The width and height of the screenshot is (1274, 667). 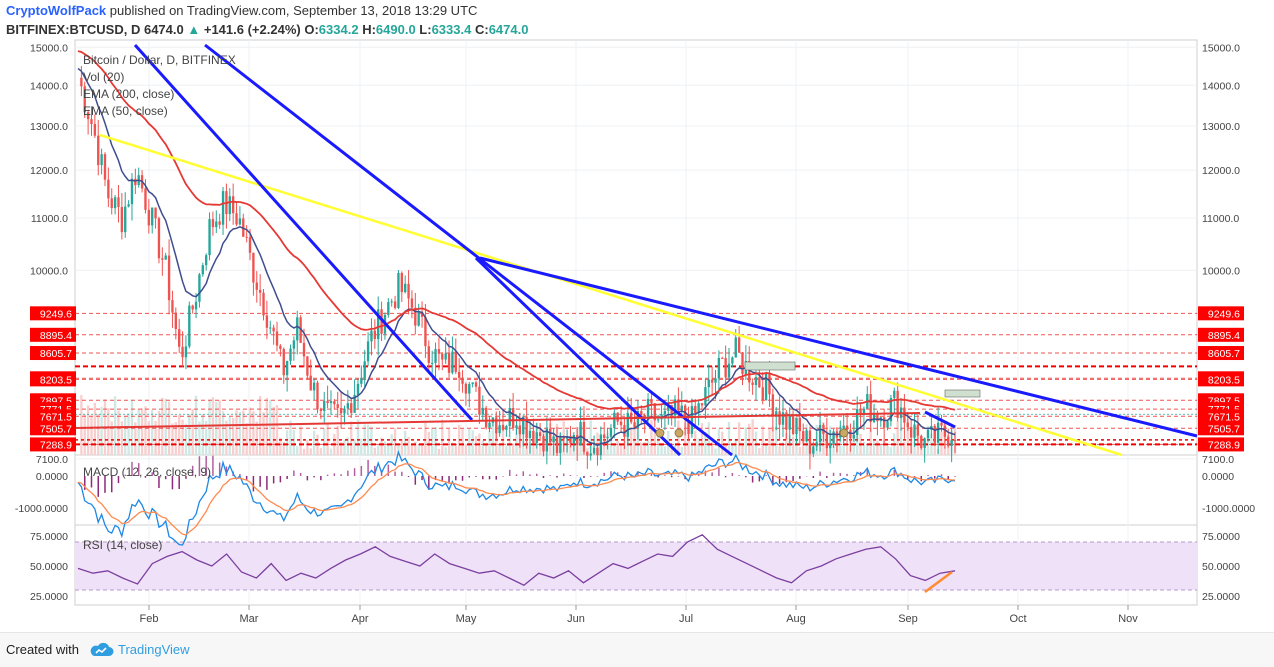 I want to click on tradingview-brand-link: TradingView, so click(x=154, y=649).